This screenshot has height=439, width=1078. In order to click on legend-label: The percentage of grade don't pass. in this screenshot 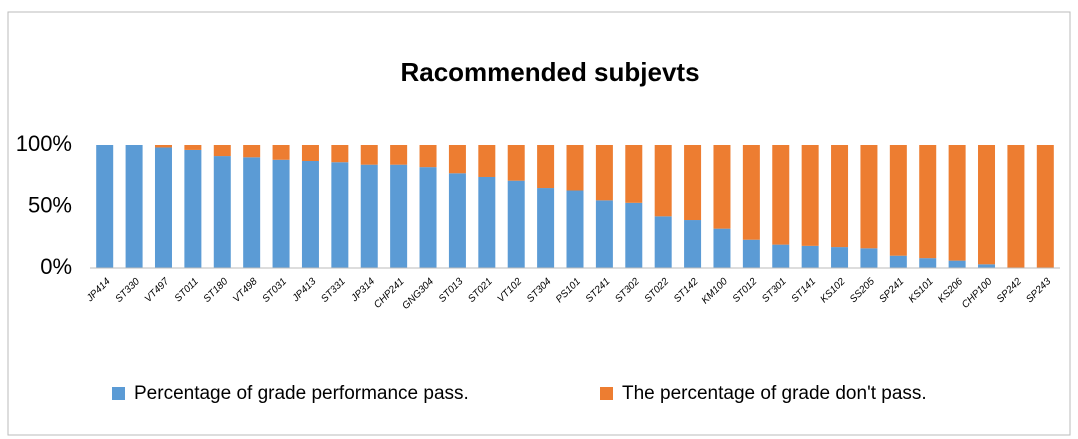, I will do `click(774, 393)`.